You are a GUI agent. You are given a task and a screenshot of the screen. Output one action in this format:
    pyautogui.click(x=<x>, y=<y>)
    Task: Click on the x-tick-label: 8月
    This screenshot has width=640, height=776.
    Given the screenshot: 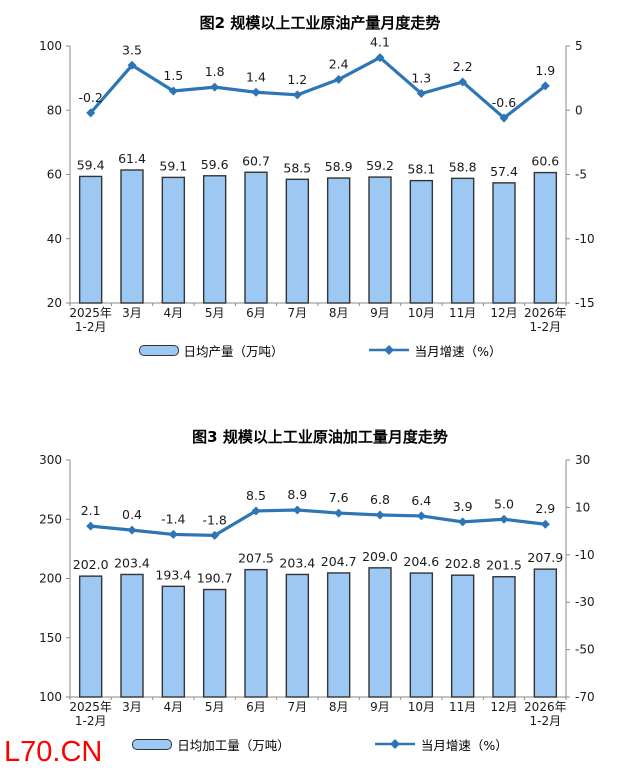 What is the action you would take?
    pyautogui.click(x=339, y=707)
    